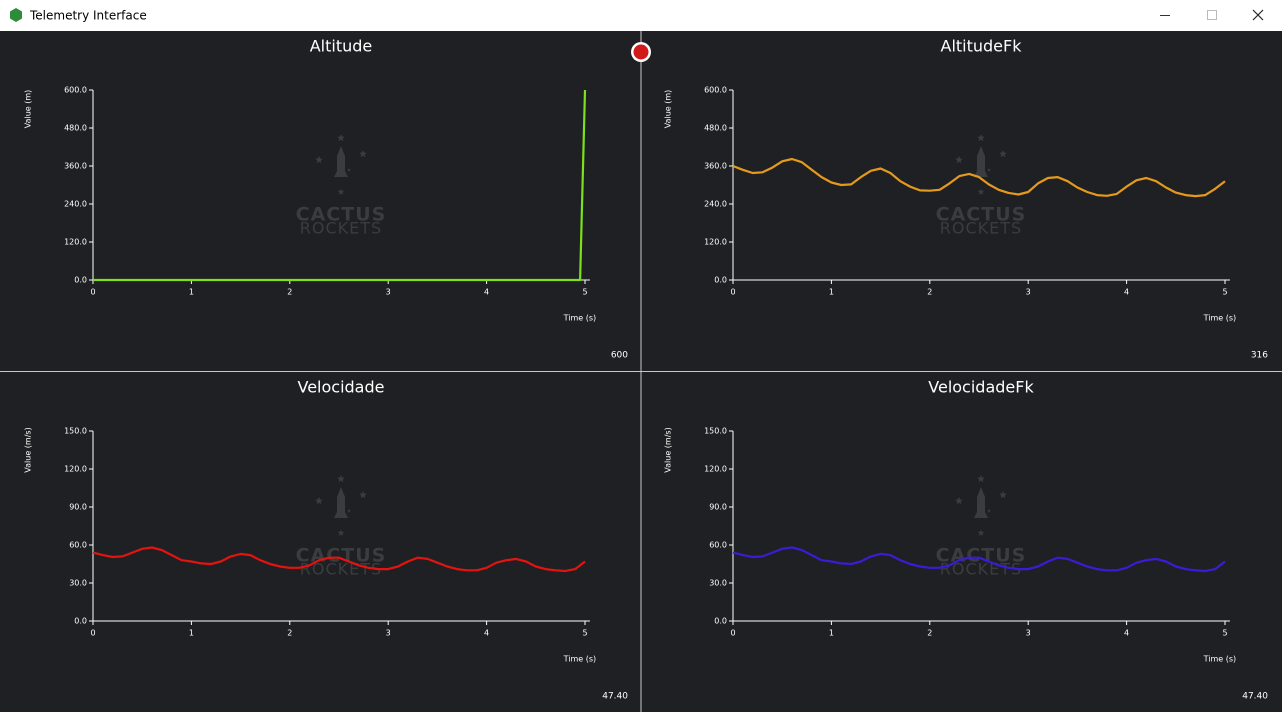  Describe the element at coordinates (16, 15) in the screenshot. I see `app-icon` at that location.